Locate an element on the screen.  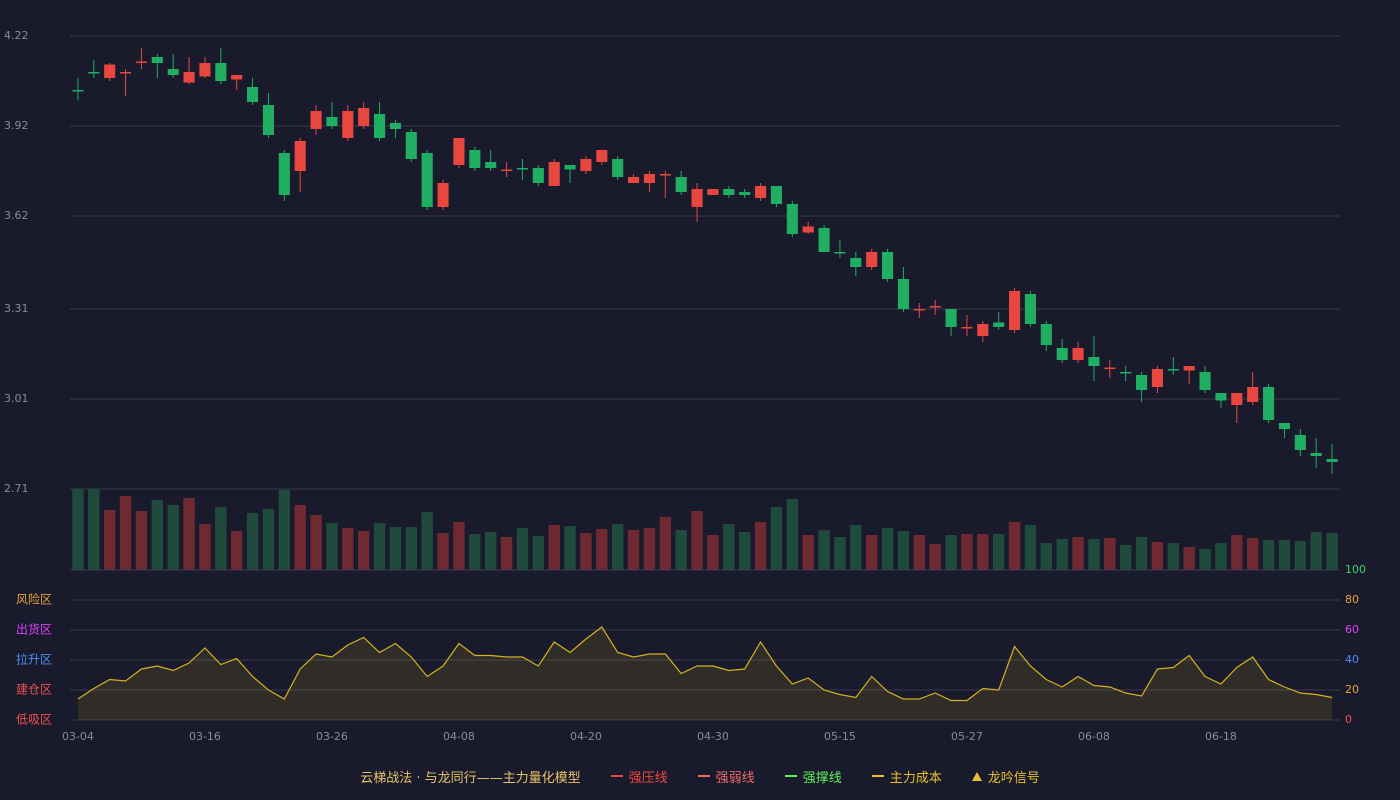
legend: 云梯战法 · 与龙同行——主力量化模型 强压线 强弱线 强撑线 主力成本 龙吟信号 is located at coordinates (700, 776).